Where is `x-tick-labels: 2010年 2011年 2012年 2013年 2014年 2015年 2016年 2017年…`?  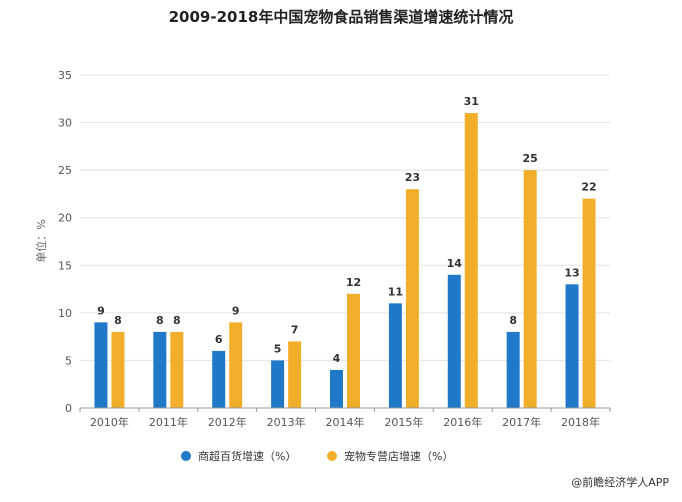
x-tick-labels: 2010年 2011年 2012年 2013年 2014年 2015年 2016年 2017年… is located at coordinates (345, 418).